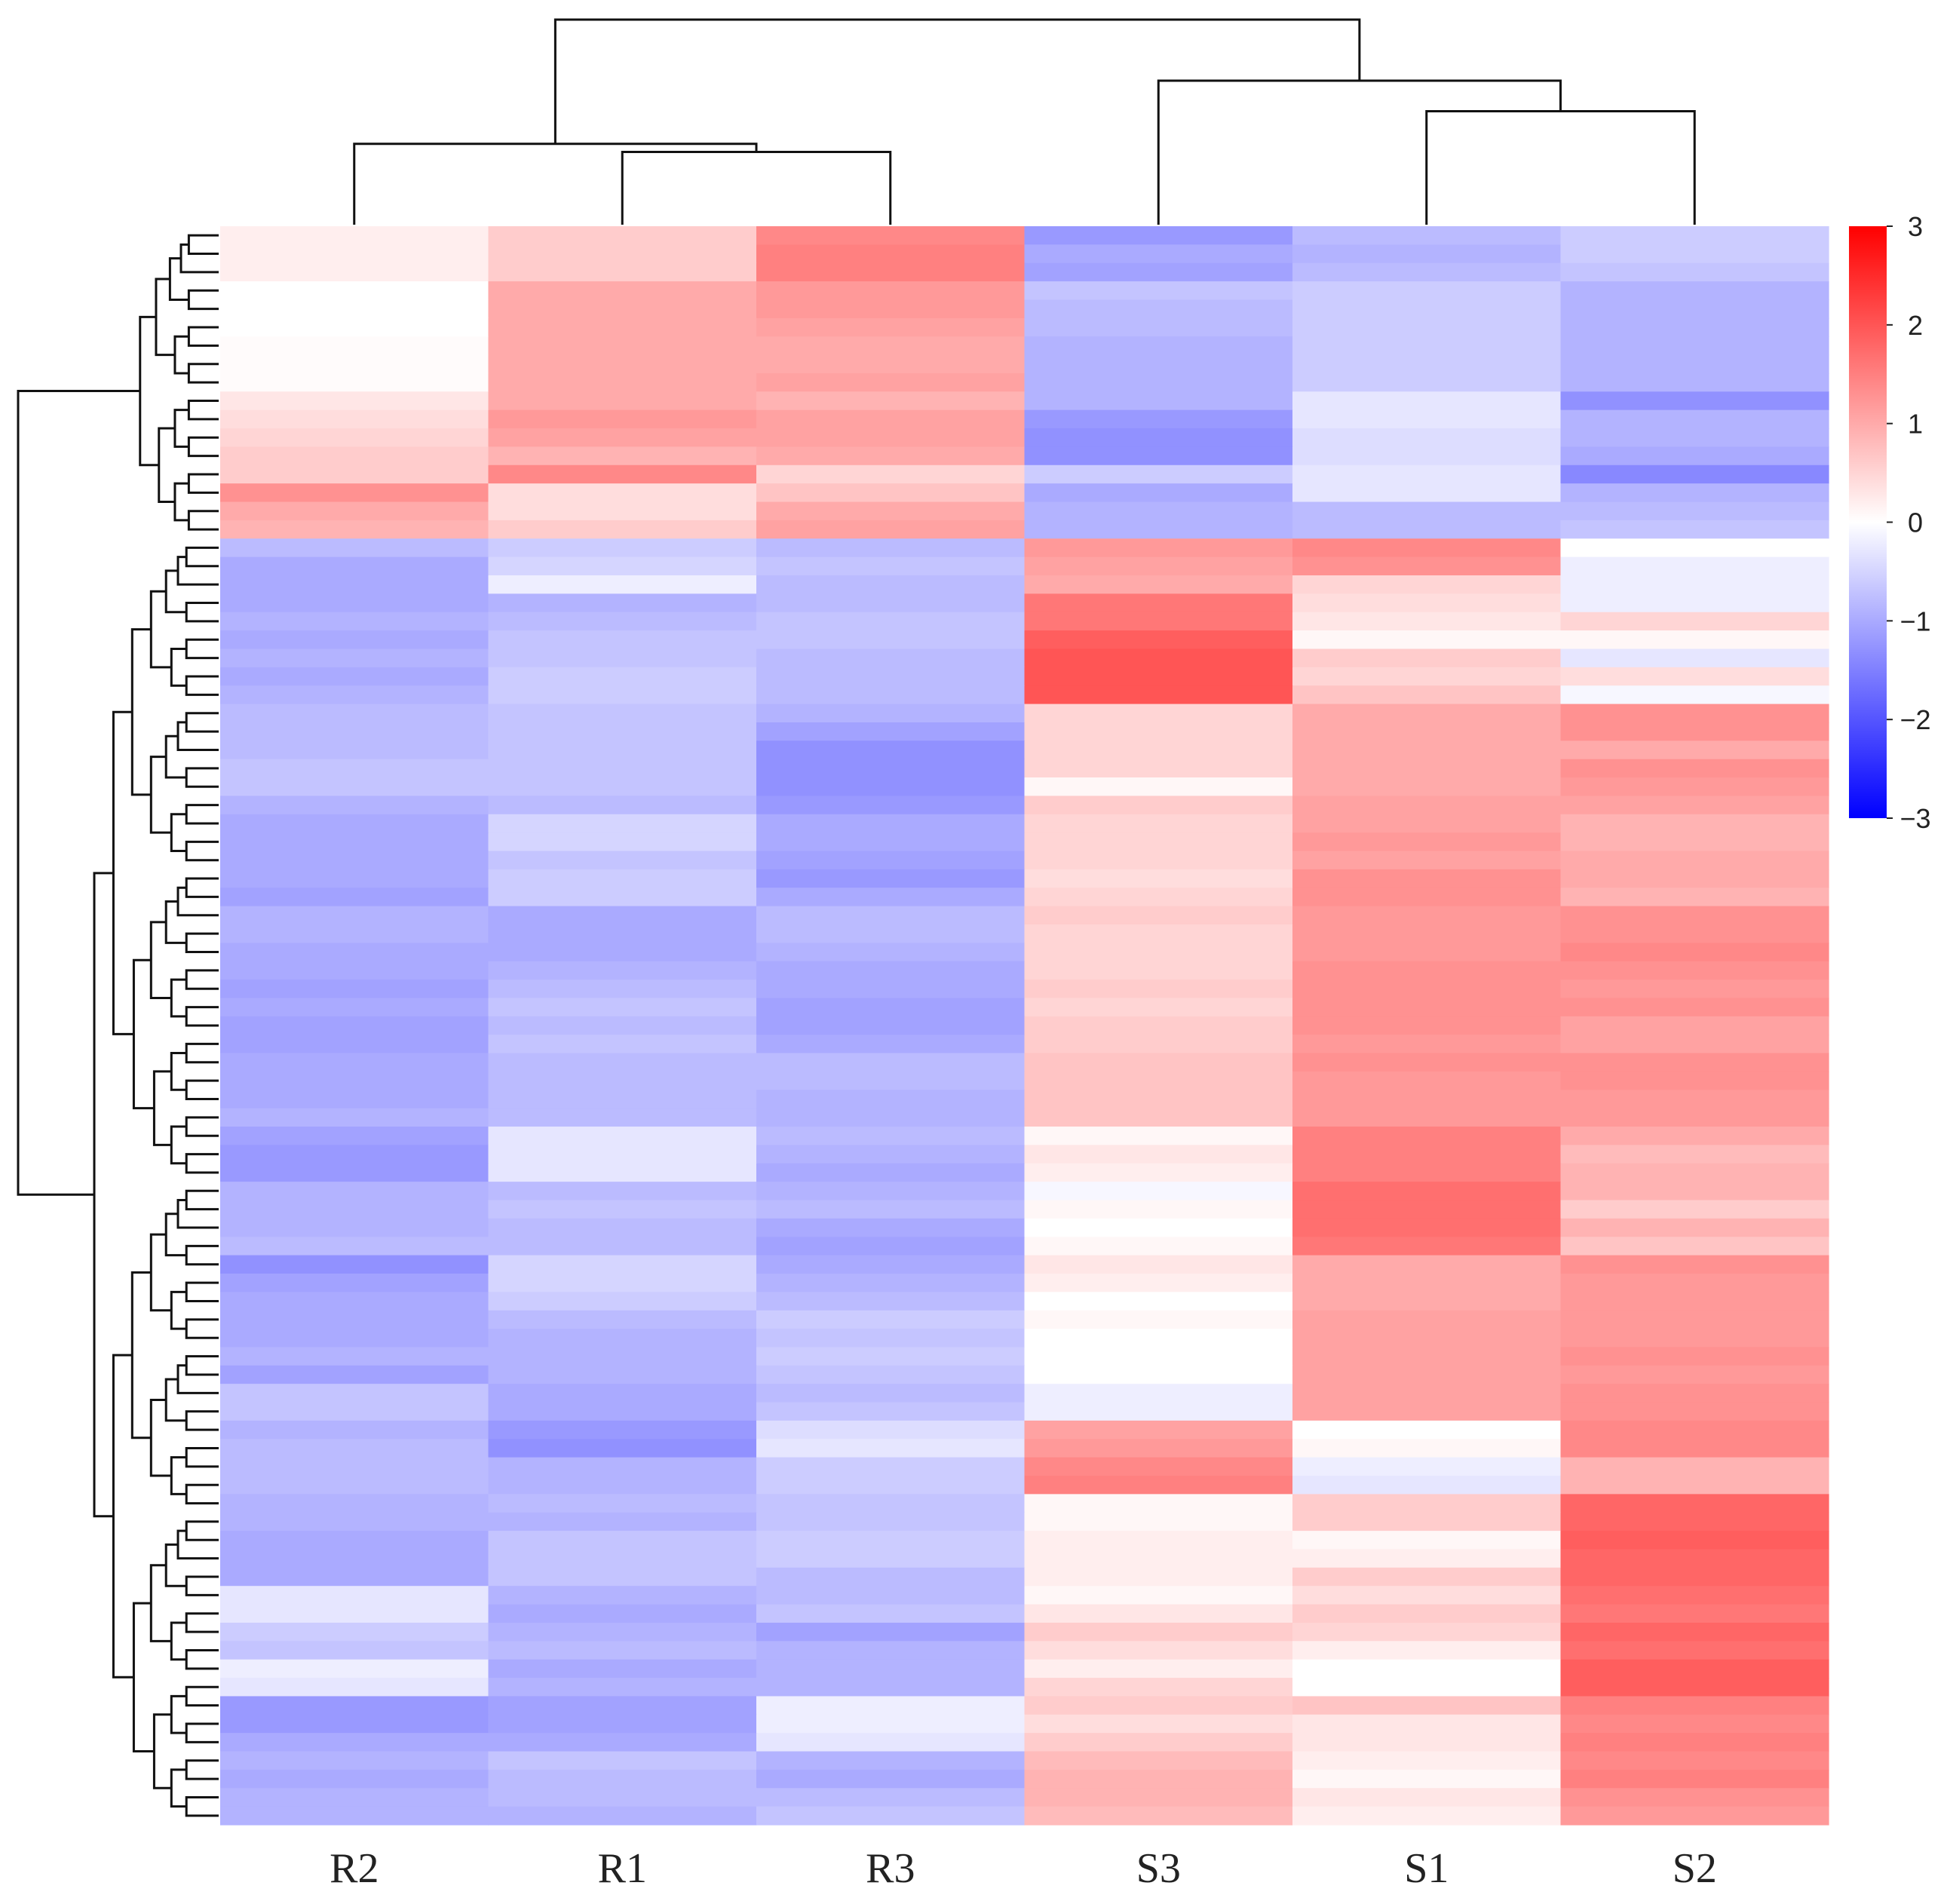 The width and height of the screenshot is (1947, 1904). I want to click on row-dendrogram, so click(118, 1025).